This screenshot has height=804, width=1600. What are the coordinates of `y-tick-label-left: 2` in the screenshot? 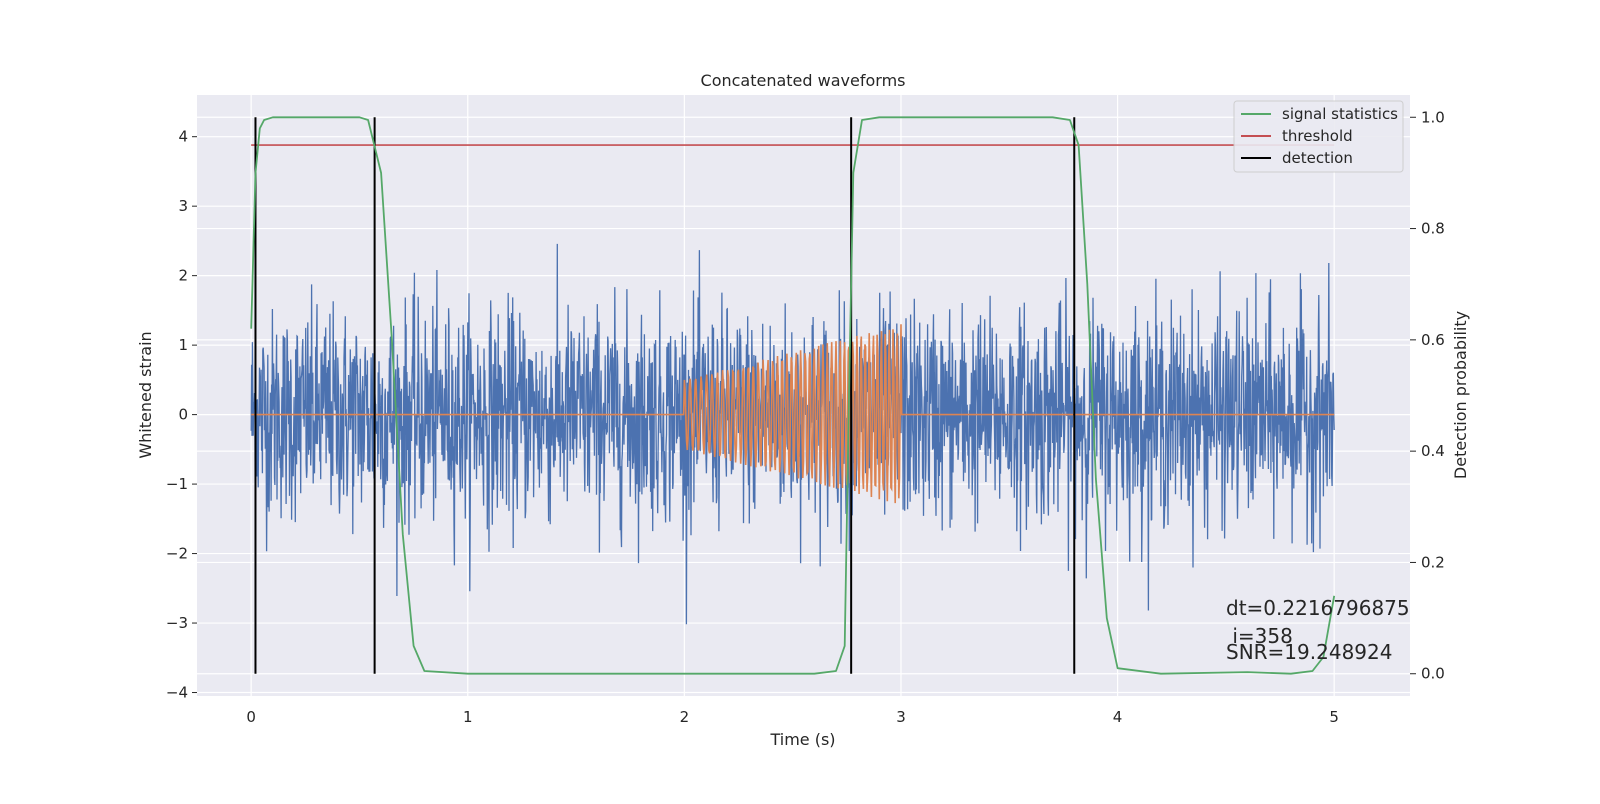 It's located at (183, 276).